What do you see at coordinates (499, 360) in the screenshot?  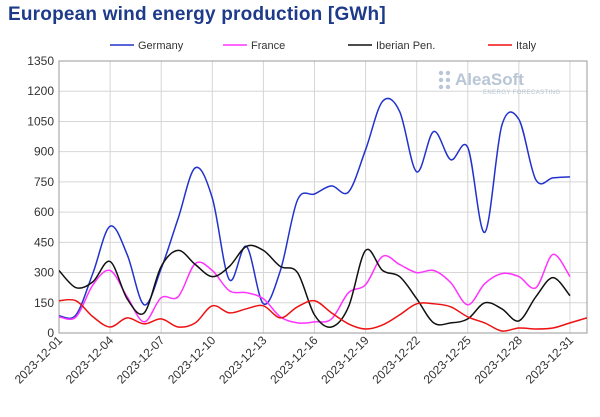 I see `x-tick-label: 2023-12-28` at bounding box center [499, 360].